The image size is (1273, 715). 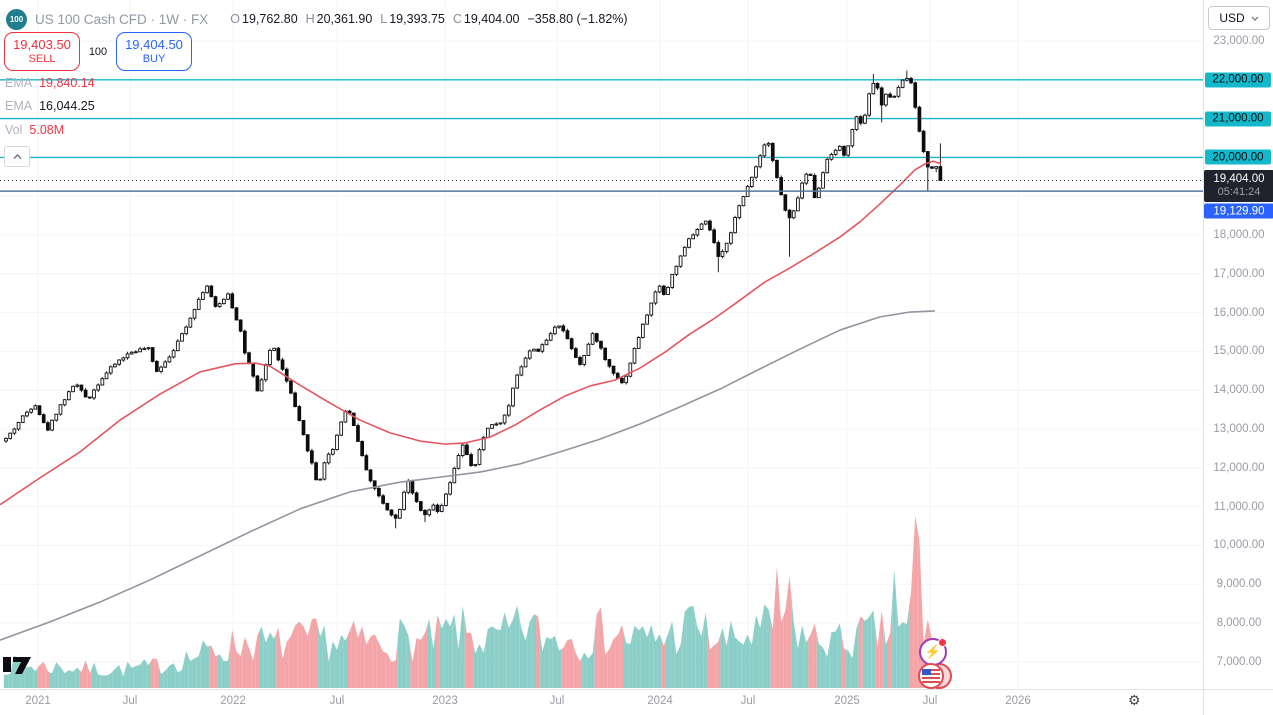 What do you see at coordinates (1239, 584) in the screenshot?
I see `price-axis-label: 9,000.00` at bounding box center [1239, 584].